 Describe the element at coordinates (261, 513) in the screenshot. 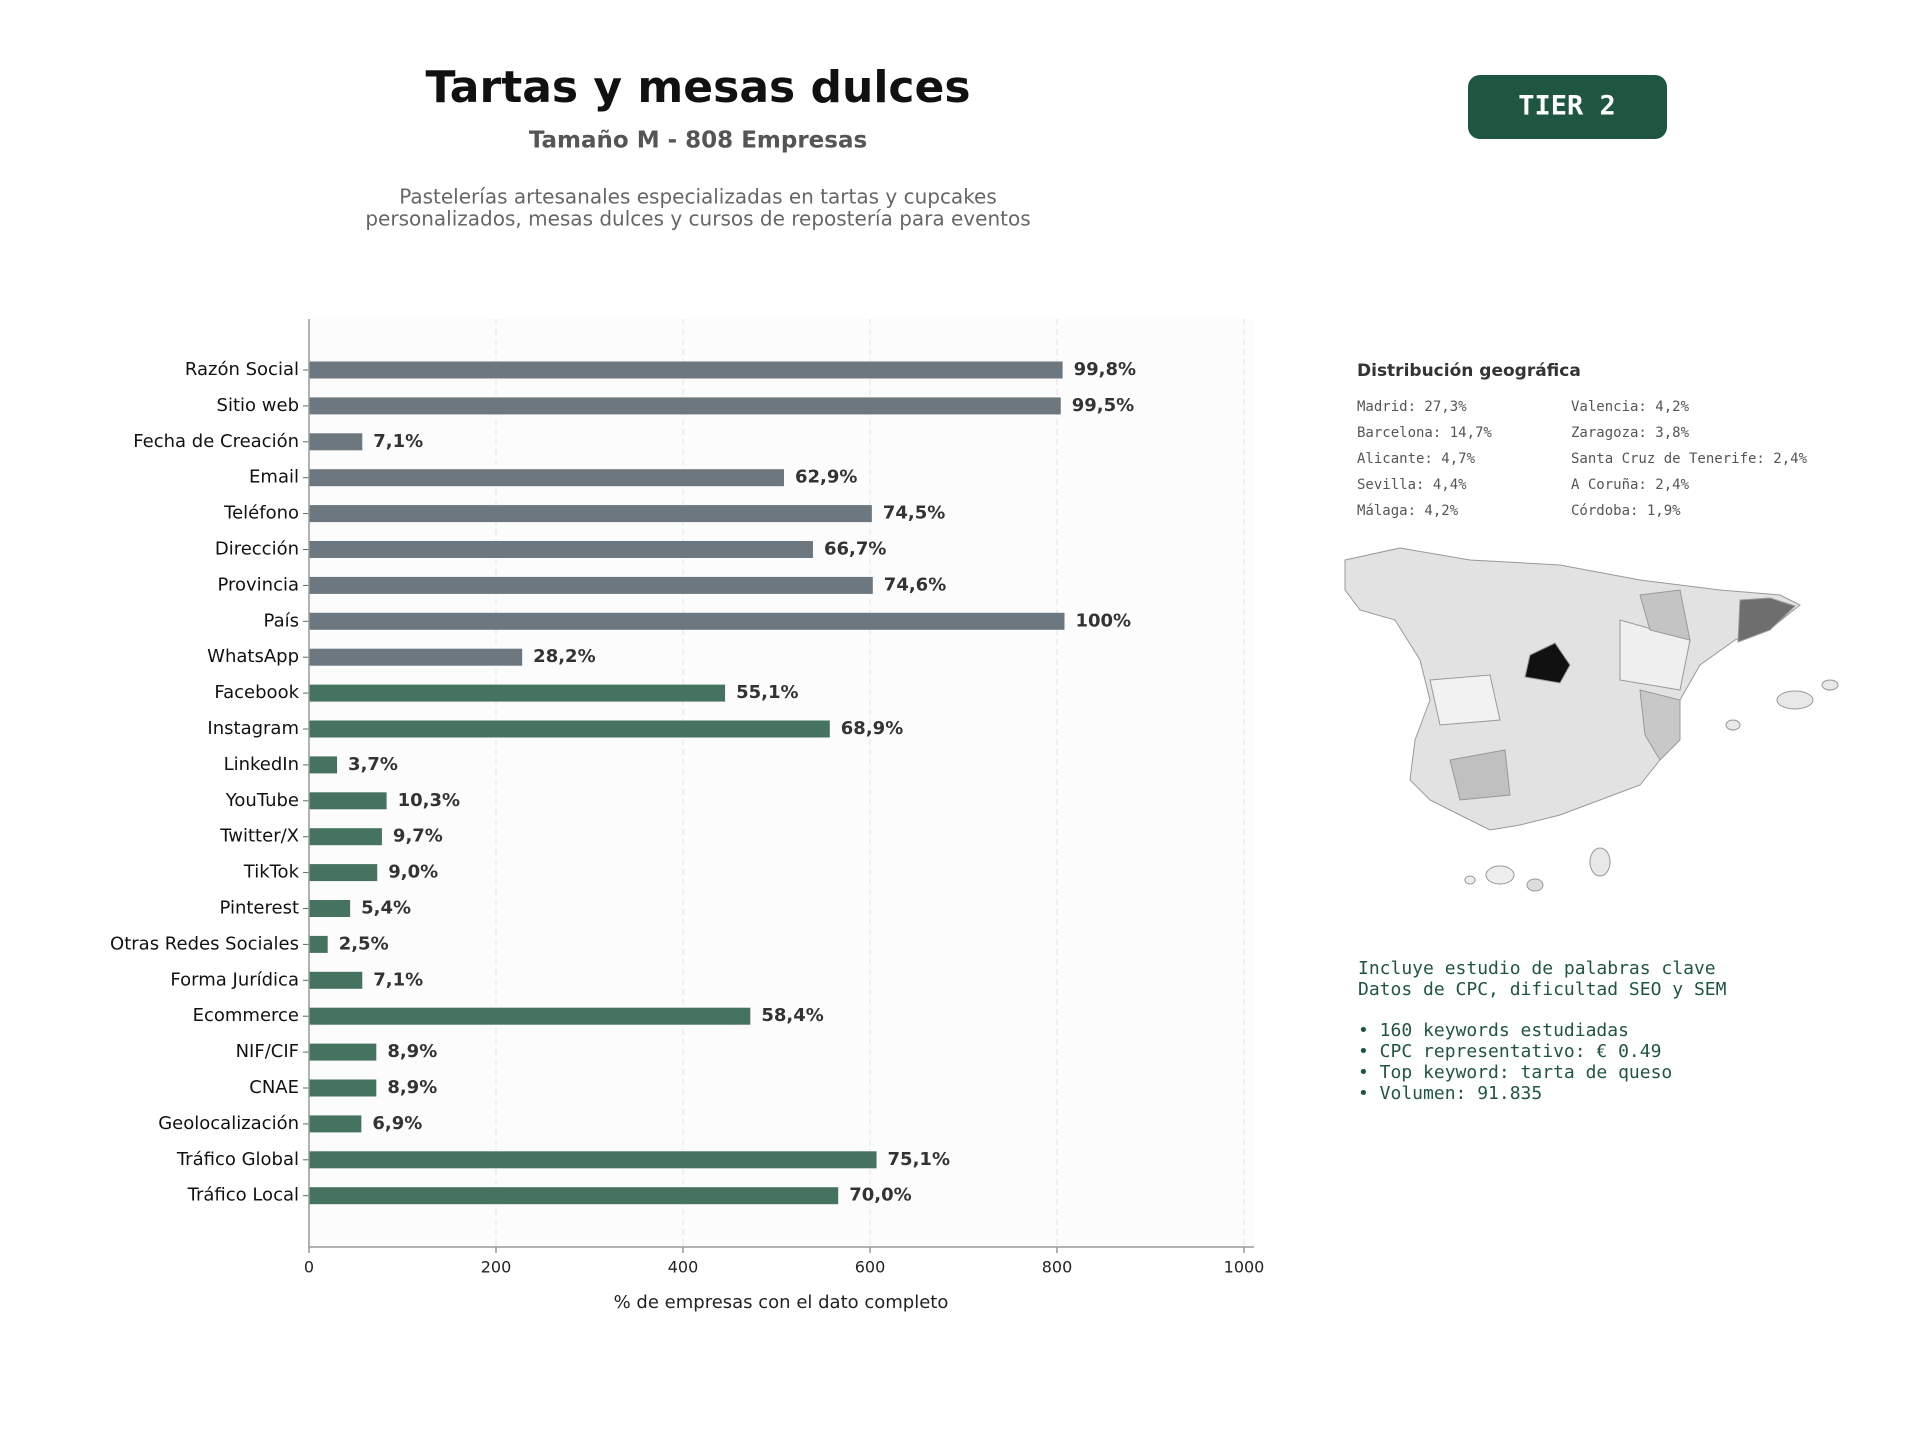

I see `category-label: Teléfono` at that location.